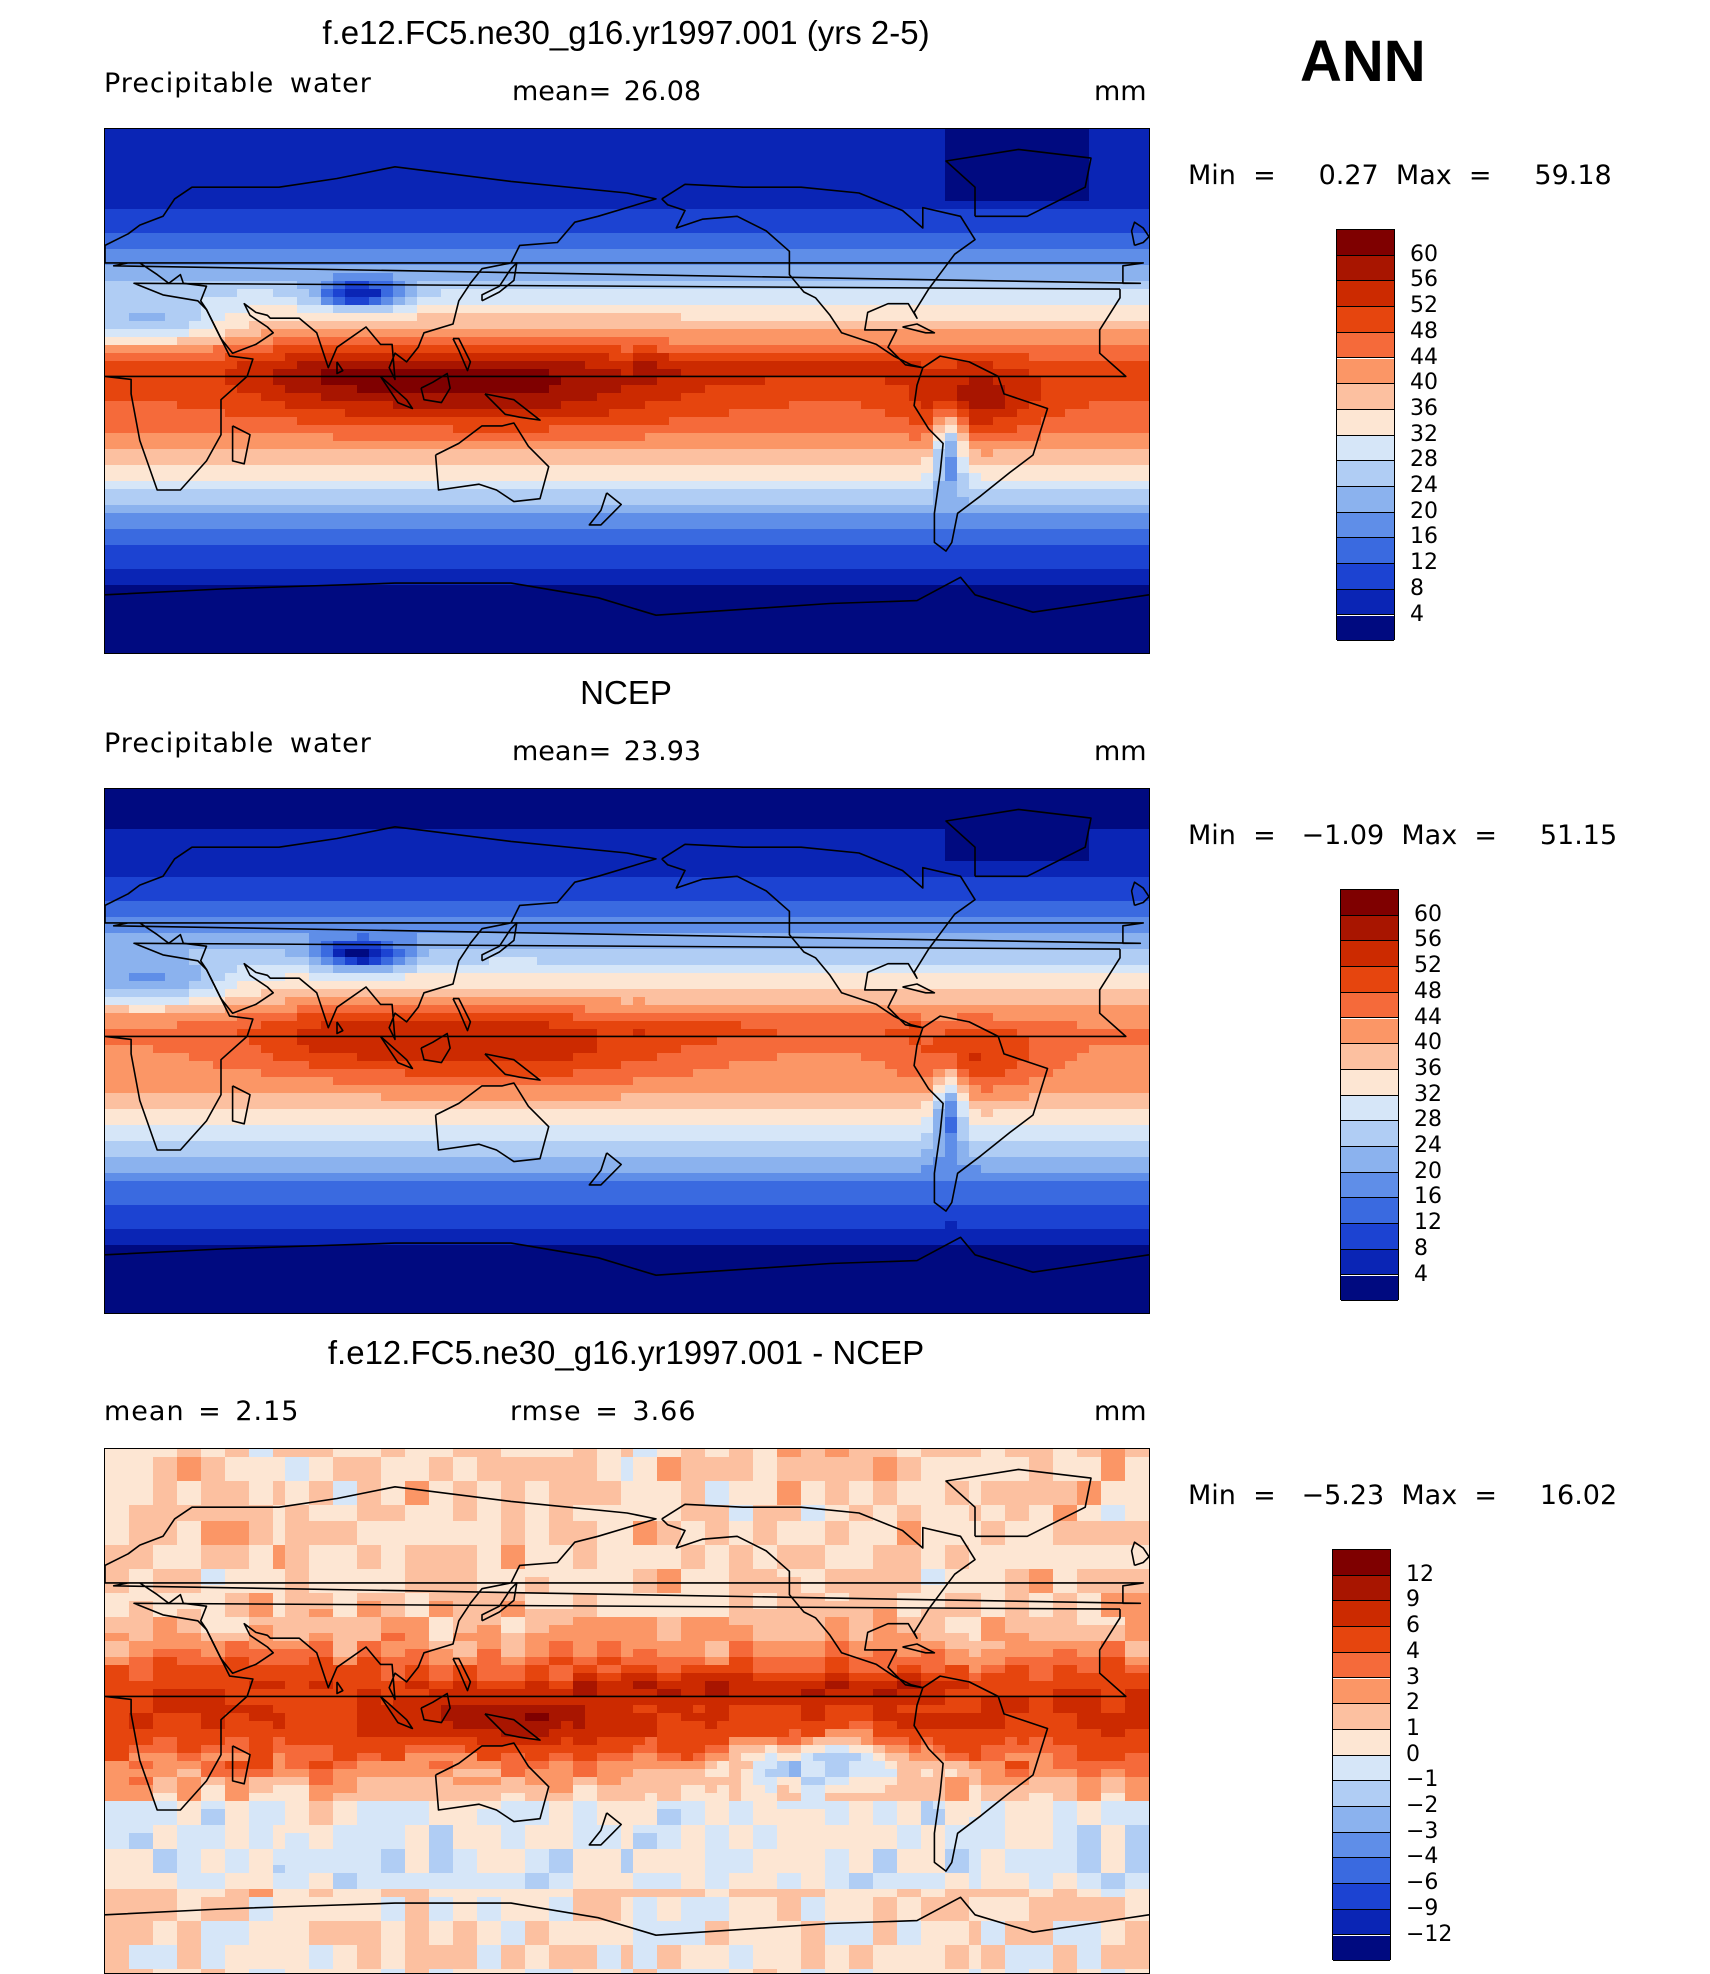 The width and height of the screenshot is (1710, 1974). What do you see at coordinates (607, 91) in the screenshot?
I see `panel-1-mean-label: mean= 26.08` at bounding box center [607, 91].